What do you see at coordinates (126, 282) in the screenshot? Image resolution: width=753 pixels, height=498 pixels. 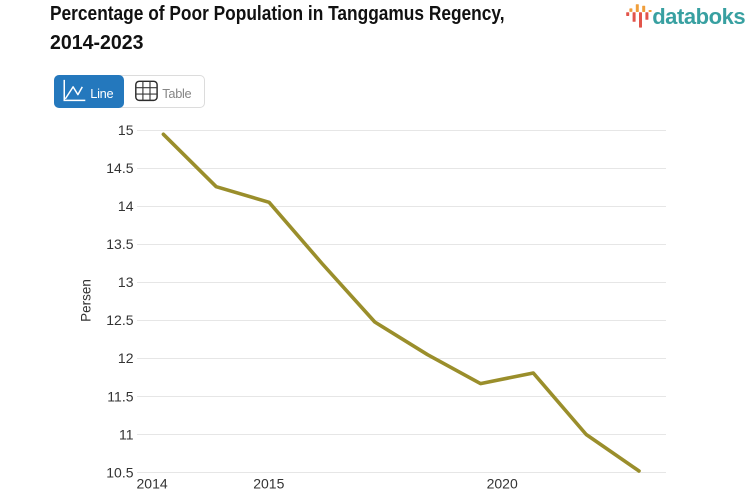 I see `svg-text: 13` at bounding box center [126, 282].